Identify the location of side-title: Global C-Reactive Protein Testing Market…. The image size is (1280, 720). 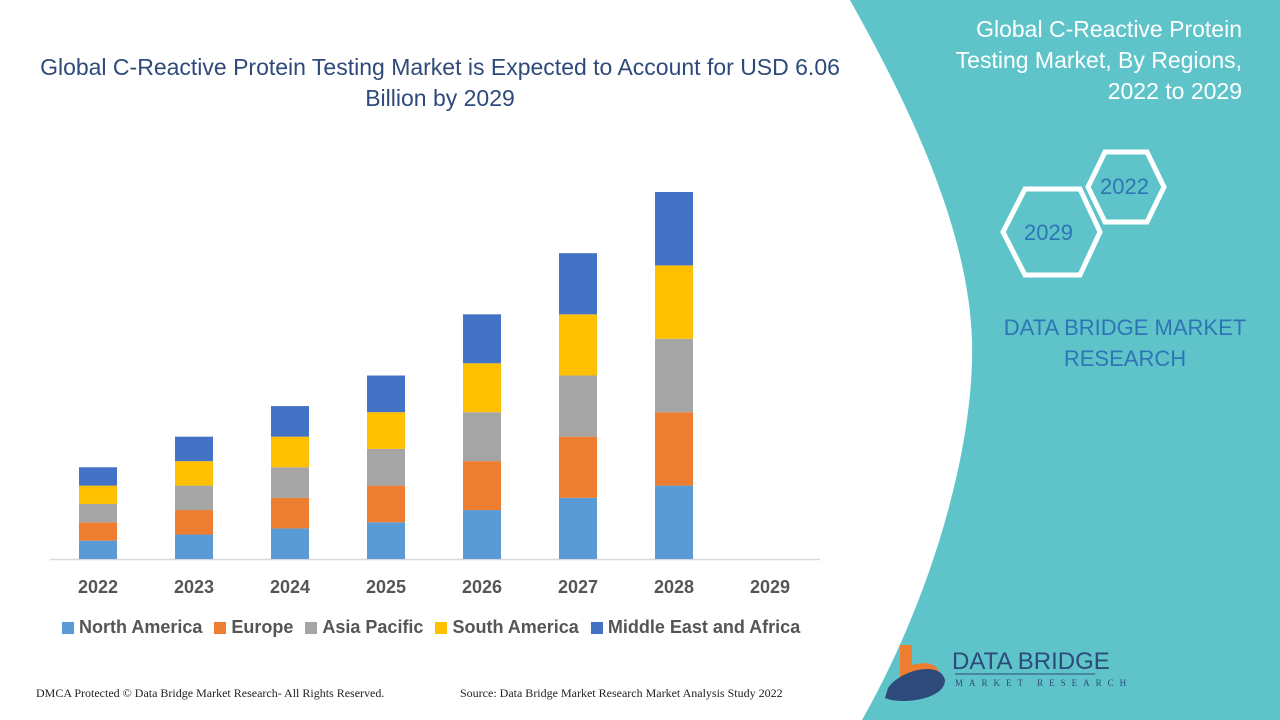
(1098, 60).